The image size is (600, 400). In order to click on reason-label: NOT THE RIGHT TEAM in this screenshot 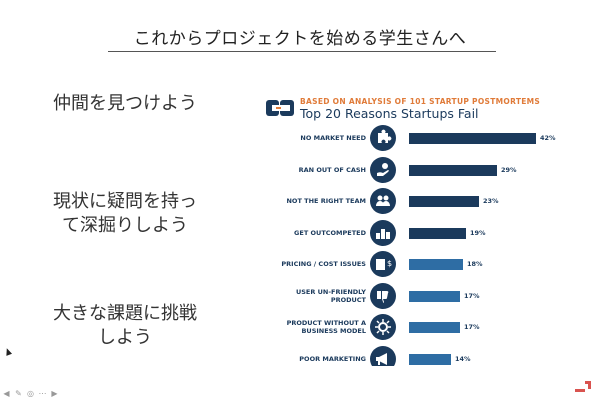, I will do `click(314, 201)`.